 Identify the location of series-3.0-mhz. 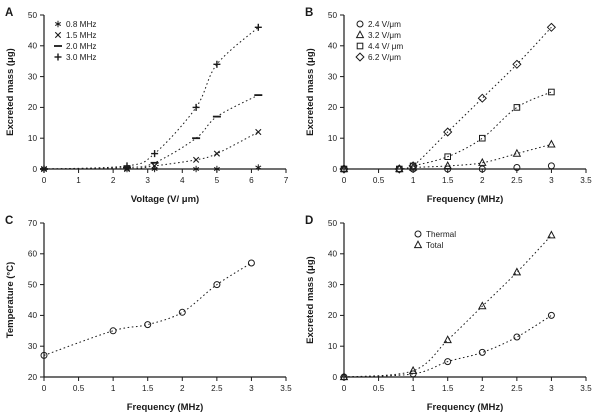
(151, 98).